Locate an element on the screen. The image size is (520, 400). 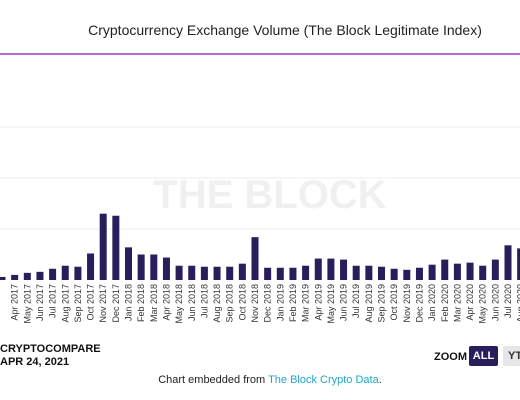
x-tick-label: Dec 2019 is located at coordinates (419, 303).